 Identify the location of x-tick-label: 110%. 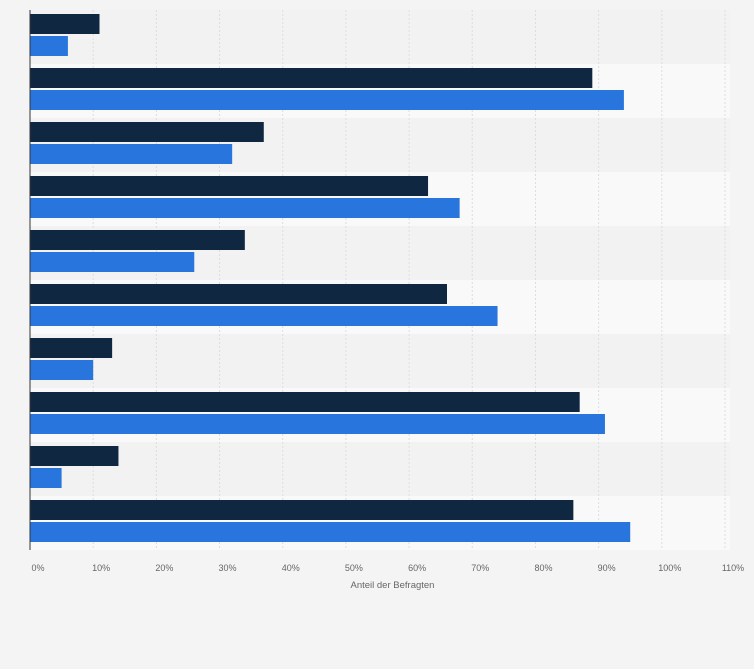
(733, 568).